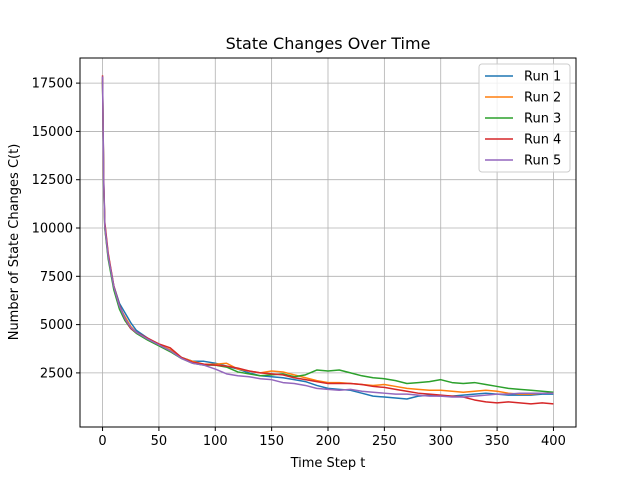 This screenshot has height=484, width=640. Describe the element at coordinates (56, 373) in the screenshot. I see `y-tick-label: 2500` at that location.